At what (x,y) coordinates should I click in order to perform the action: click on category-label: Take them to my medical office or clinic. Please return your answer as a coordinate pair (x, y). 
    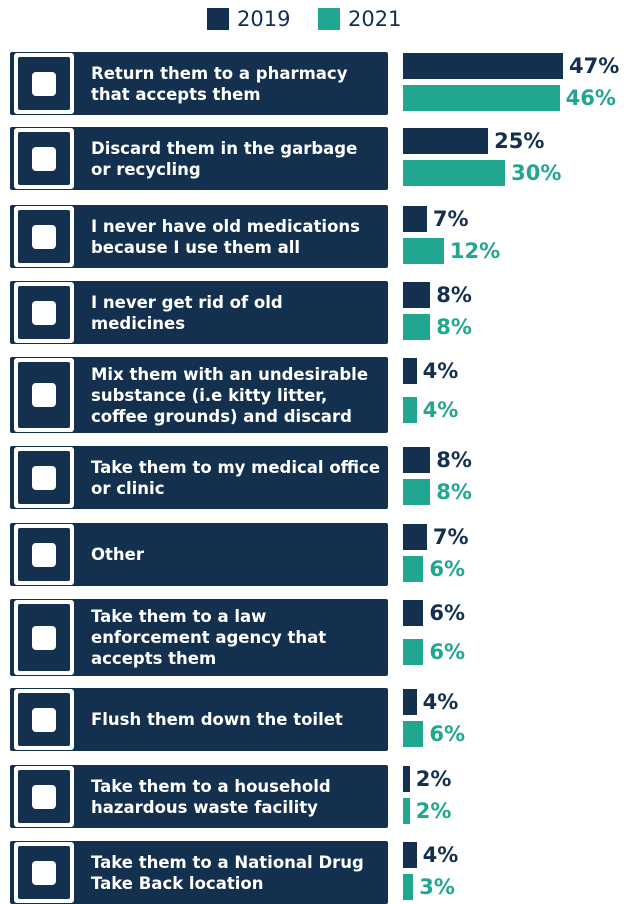
    Looking at the image, I should click on (236, 477).